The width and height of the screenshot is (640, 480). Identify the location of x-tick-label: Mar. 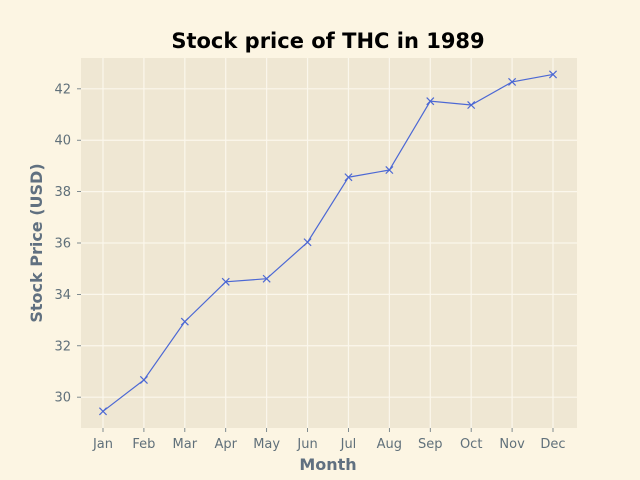
(185, 444).